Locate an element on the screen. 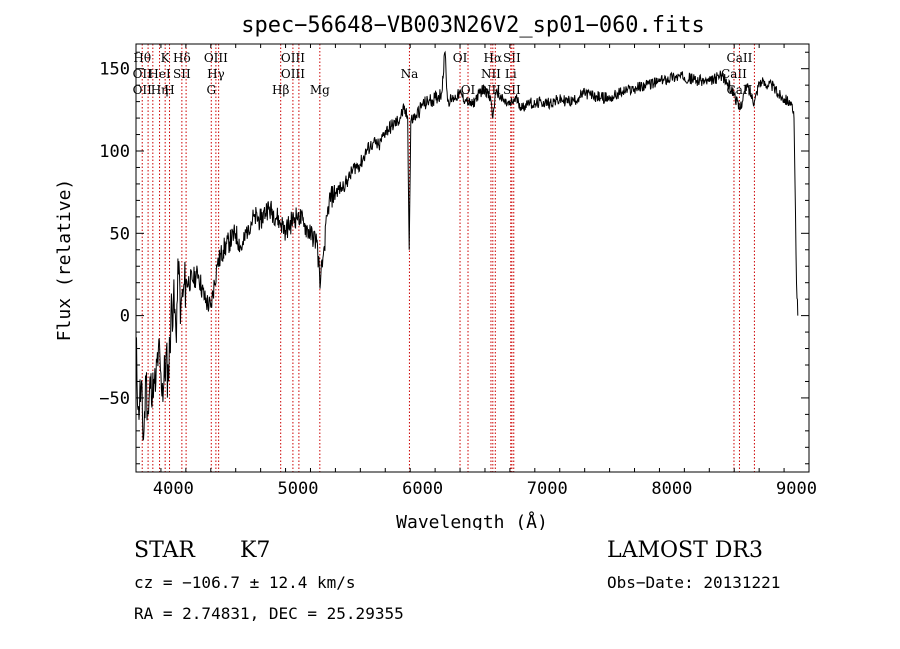 The height and width of the screenshot is (649, 900). line-marker-label: Hθ is located at coordinates (142, 58).